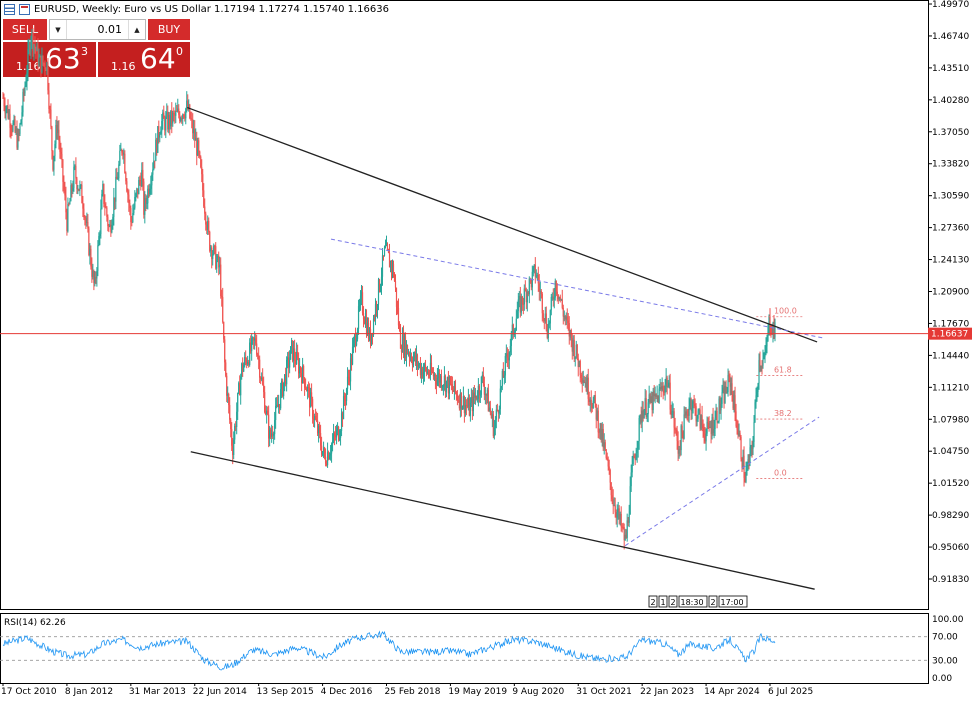  I want to click on lot-size-field: ▼ 0.01 ▲, so click(97, 29).